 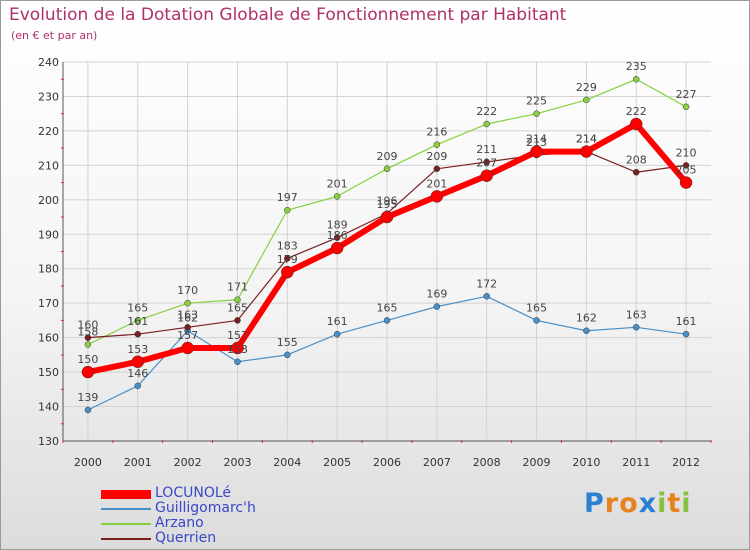 I want to click on data-label: 183, so click(x=287, y=245).